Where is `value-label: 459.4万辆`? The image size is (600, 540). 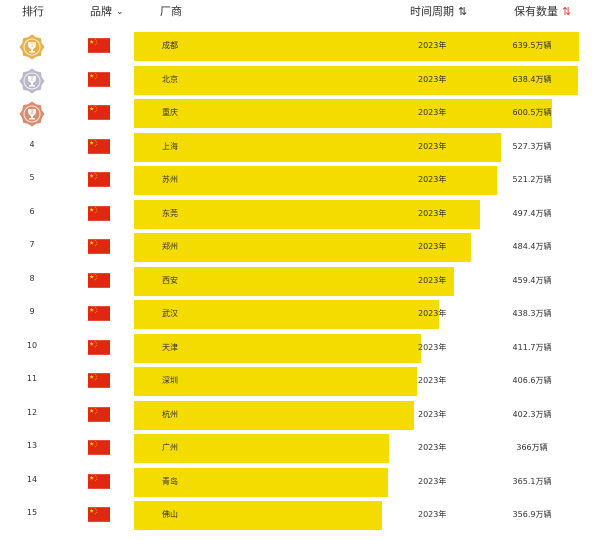 value-label: 459.4万辆 is located at coordinates (532, 280).